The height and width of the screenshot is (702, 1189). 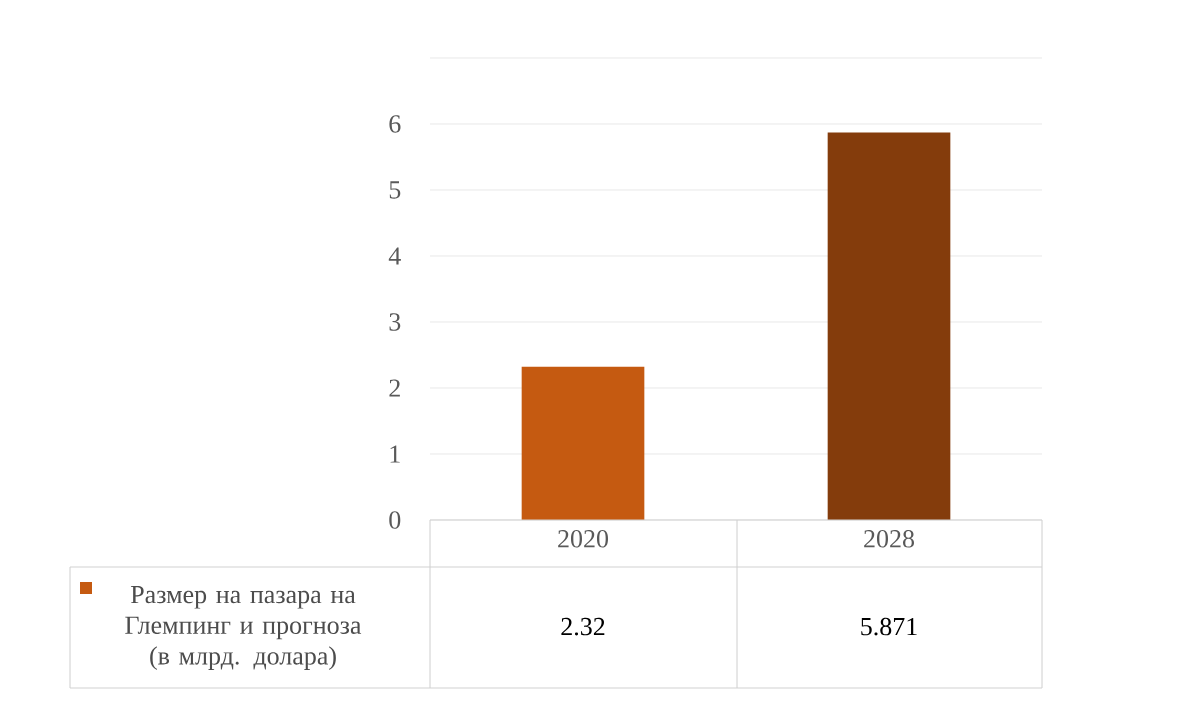 What do you see at coordinates (394, 388) in the screenshot?
I see `y-tick-label: 2` at bounding box center [394, 388].